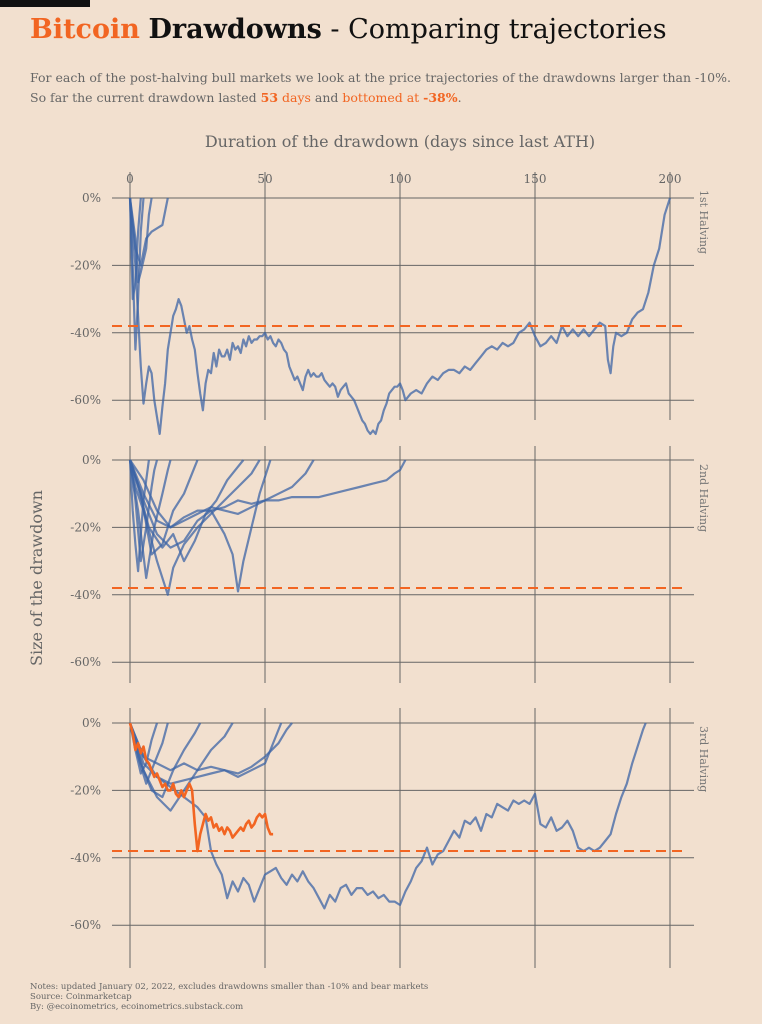  I want to click on subtitle-line2-pre: So far the current drawdown lasted, so click(145, 97).